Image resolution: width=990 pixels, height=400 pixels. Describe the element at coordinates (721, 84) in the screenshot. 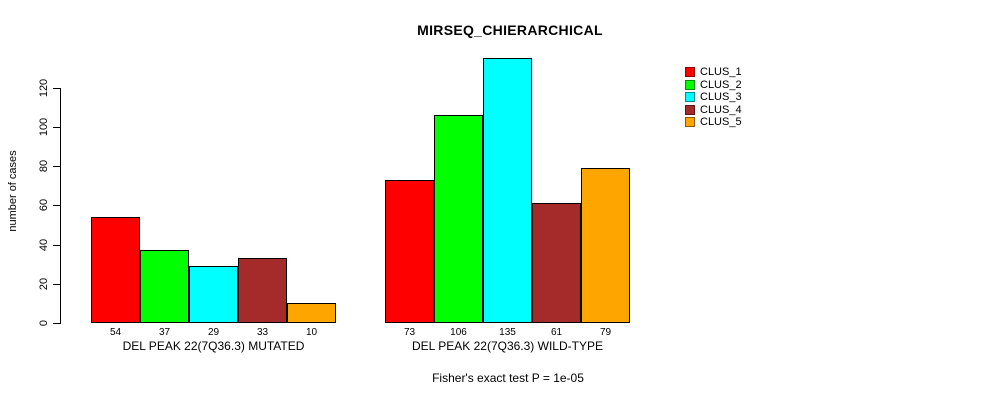

I see `legend-label: CLUS_2` at that location.